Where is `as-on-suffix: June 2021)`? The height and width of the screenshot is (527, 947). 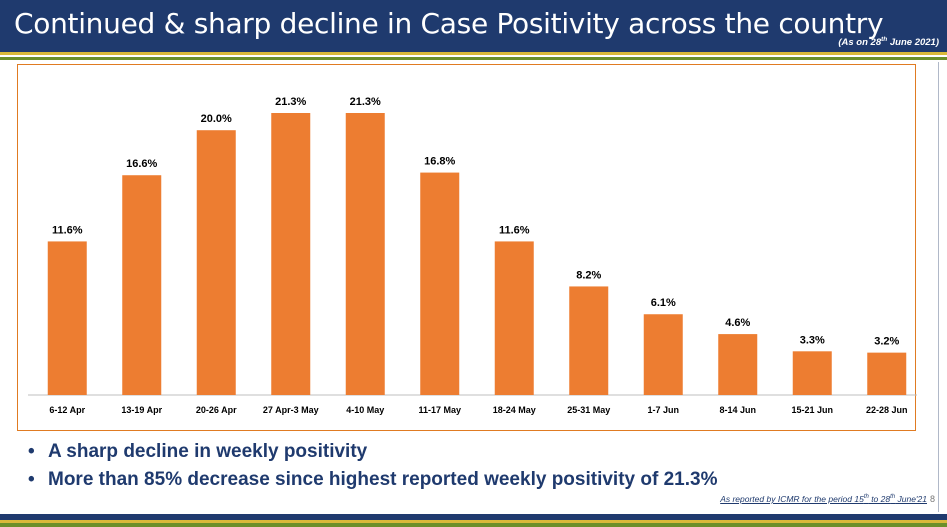 as-on-suffix: June 2021) is located at coordinates (913, 43).